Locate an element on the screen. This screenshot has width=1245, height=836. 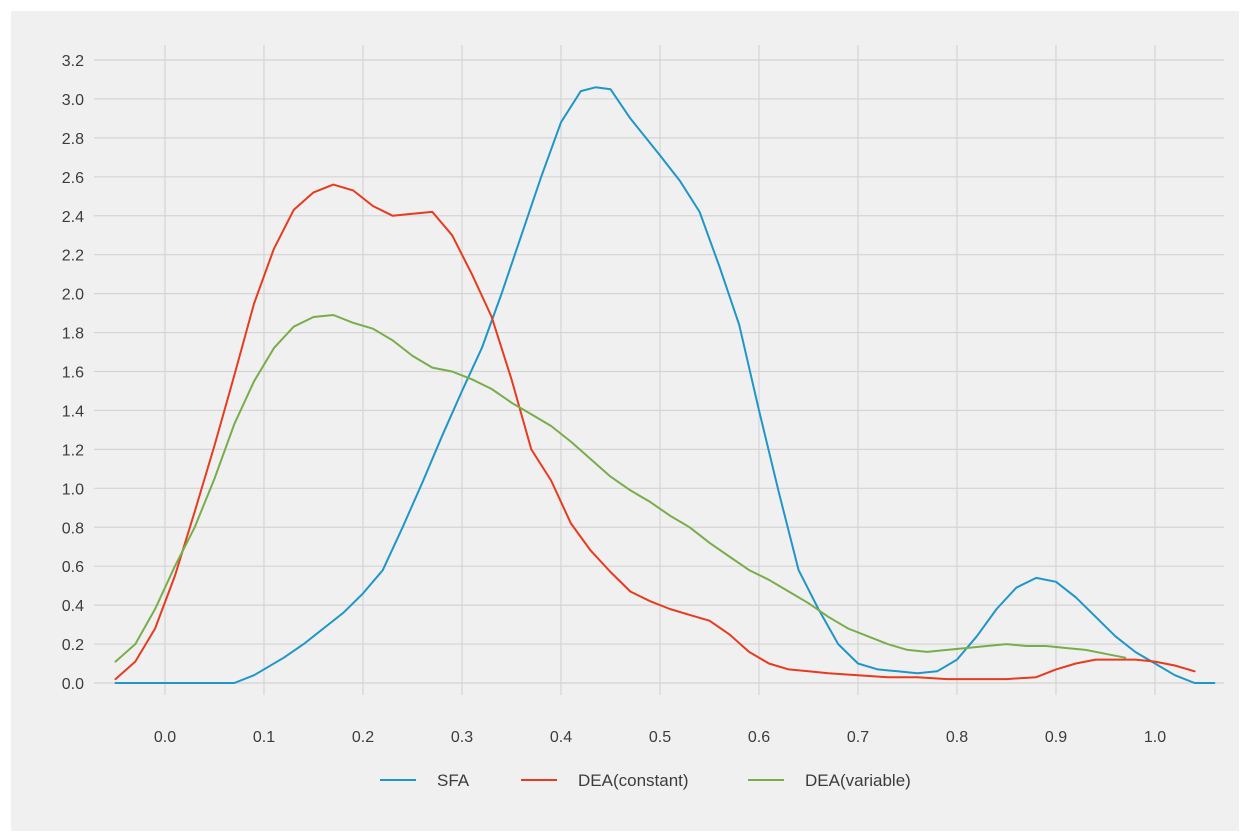
y-tick-label: 2.4 is located at coordinates (73, 217).